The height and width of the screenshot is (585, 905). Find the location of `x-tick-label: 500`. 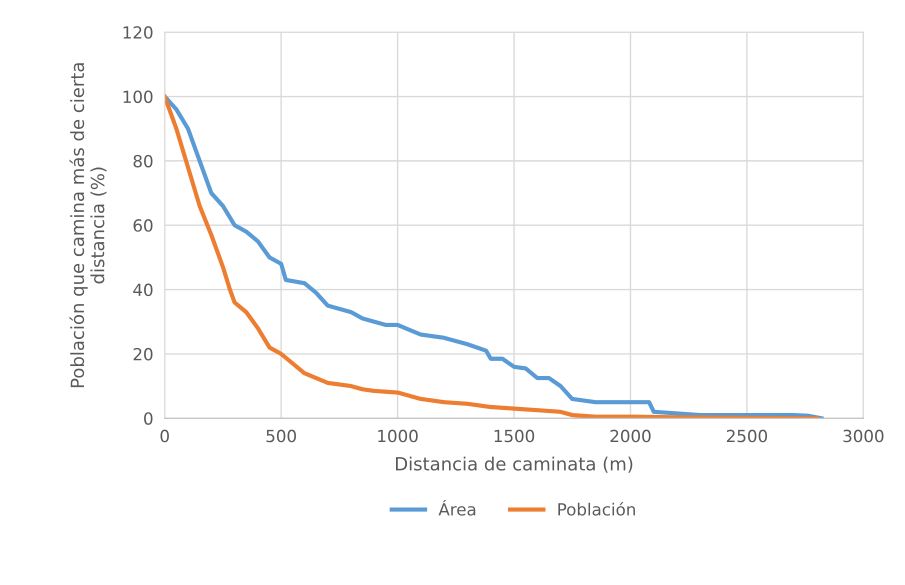

x-tick-label: 500 is located at coordinates (281, 436).